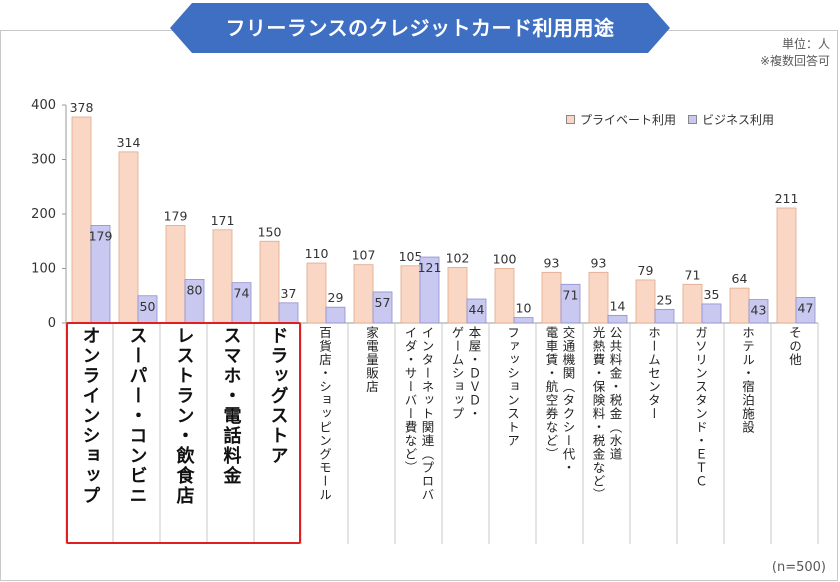 The width and height of the screenshot is (840, 582). Describe the element at coordinates (270, 231) in the screenshot. I see `value-label-private: 150` at that location.